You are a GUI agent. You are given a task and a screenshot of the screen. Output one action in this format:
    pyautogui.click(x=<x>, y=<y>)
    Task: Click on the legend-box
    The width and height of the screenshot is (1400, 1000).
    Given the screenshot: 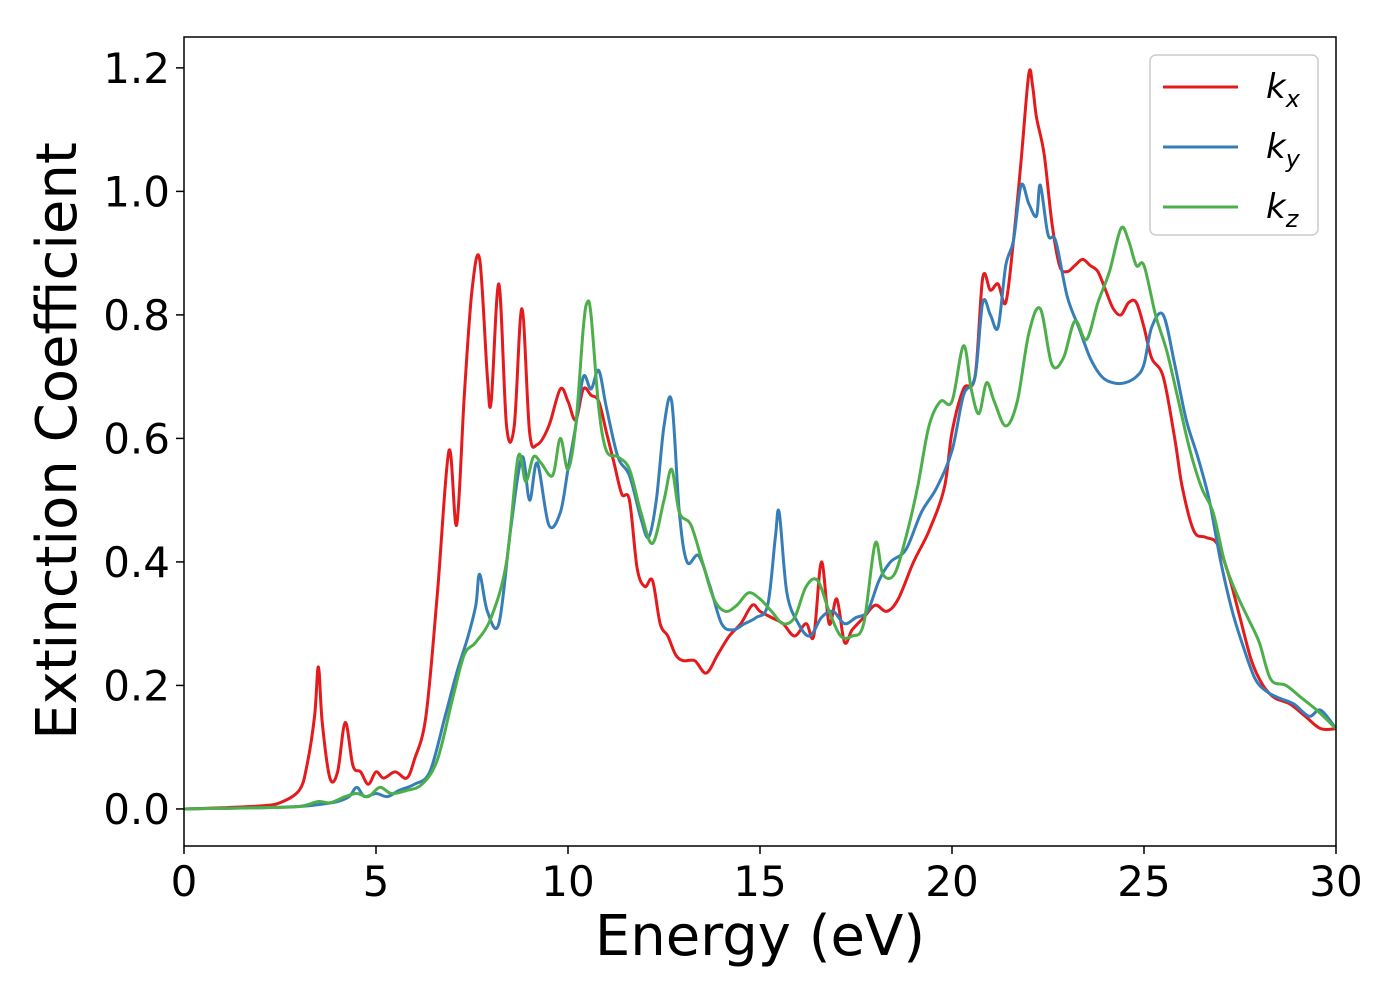 What is the action you would take?
    pyautogui.click(x=1234, y=145)
    